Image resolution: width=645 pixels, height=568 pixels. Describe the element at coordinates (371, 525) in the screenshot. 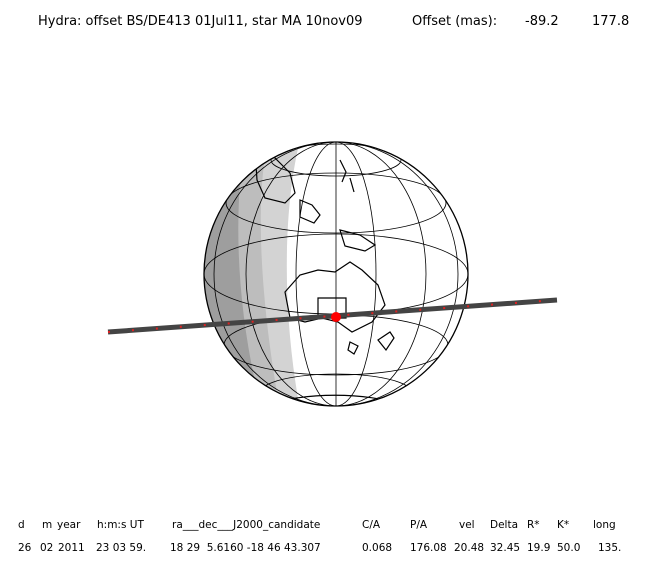

I see `column-header: C/A` at that location.